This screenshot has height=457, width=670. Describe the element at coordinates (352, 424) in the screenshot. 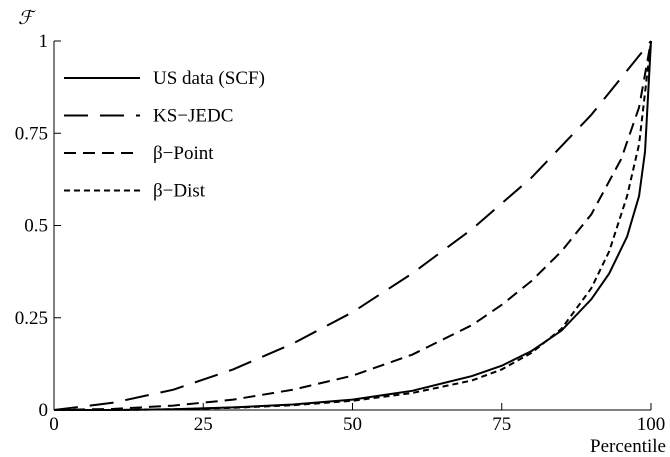

I see `x-tick-label: 50` at that location.